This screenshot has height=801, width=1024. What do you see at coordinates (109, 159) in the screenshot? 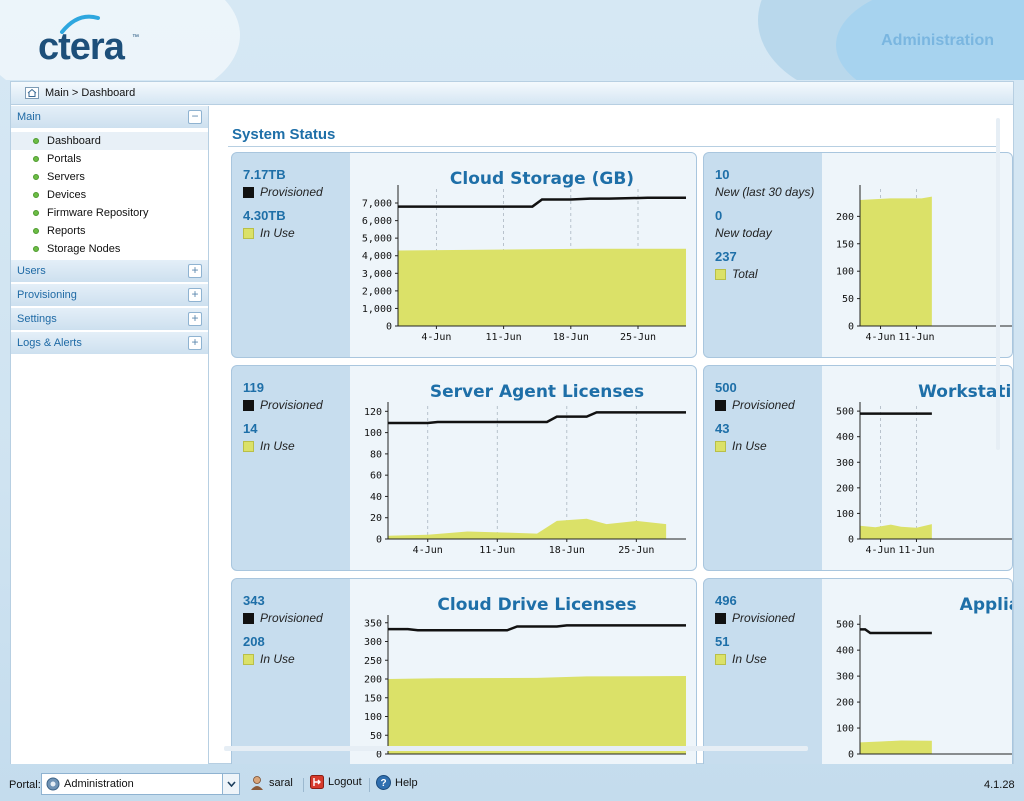
I see `sidebar-item-portals: Portals` at bounding box center [109, 159].